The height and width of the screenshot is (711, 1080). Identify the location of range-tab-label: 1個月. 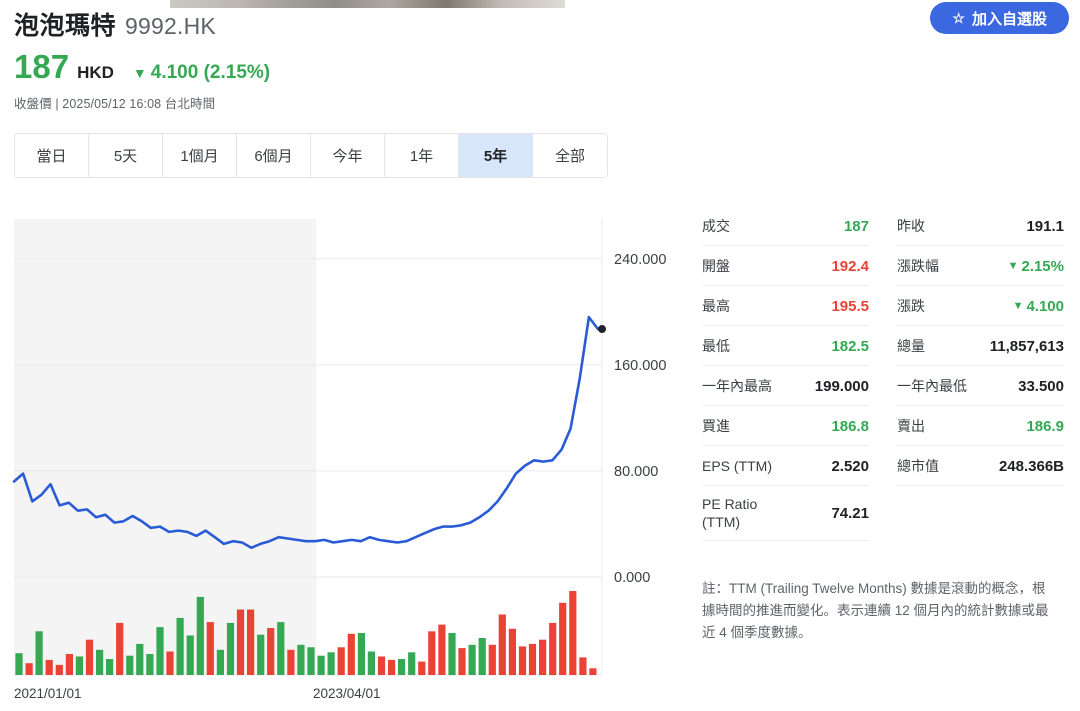
(199, 156).